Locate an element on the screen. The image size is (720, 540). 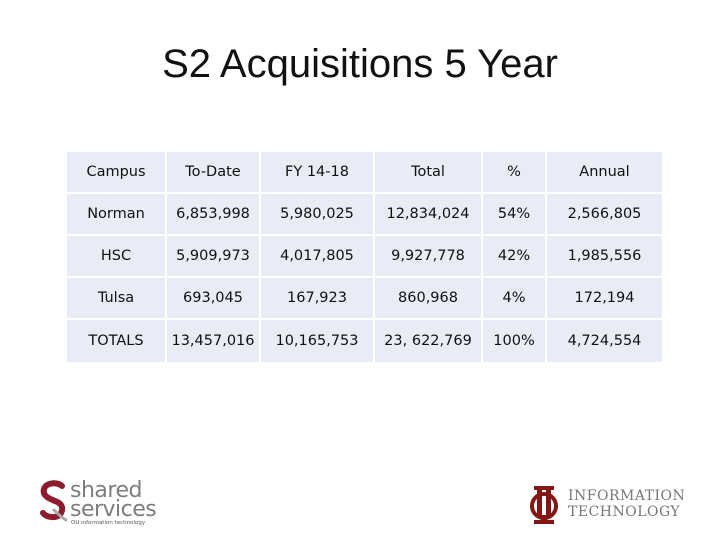
cell-to-date: 5,909,973 is located at coordinates (213, 256).